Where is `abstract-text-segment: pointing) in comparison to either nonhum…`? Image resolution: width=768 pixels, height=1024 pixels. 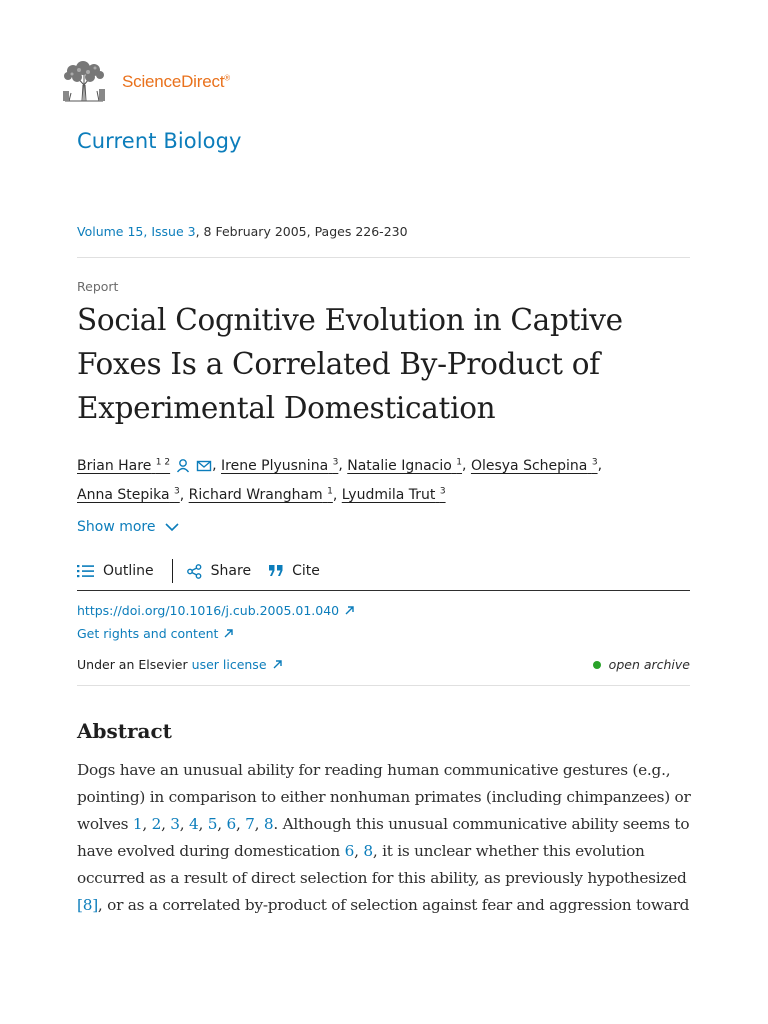
abstract-text-segment: pointing) in comparison to either nonhum… is located at coordinates (384, 797).